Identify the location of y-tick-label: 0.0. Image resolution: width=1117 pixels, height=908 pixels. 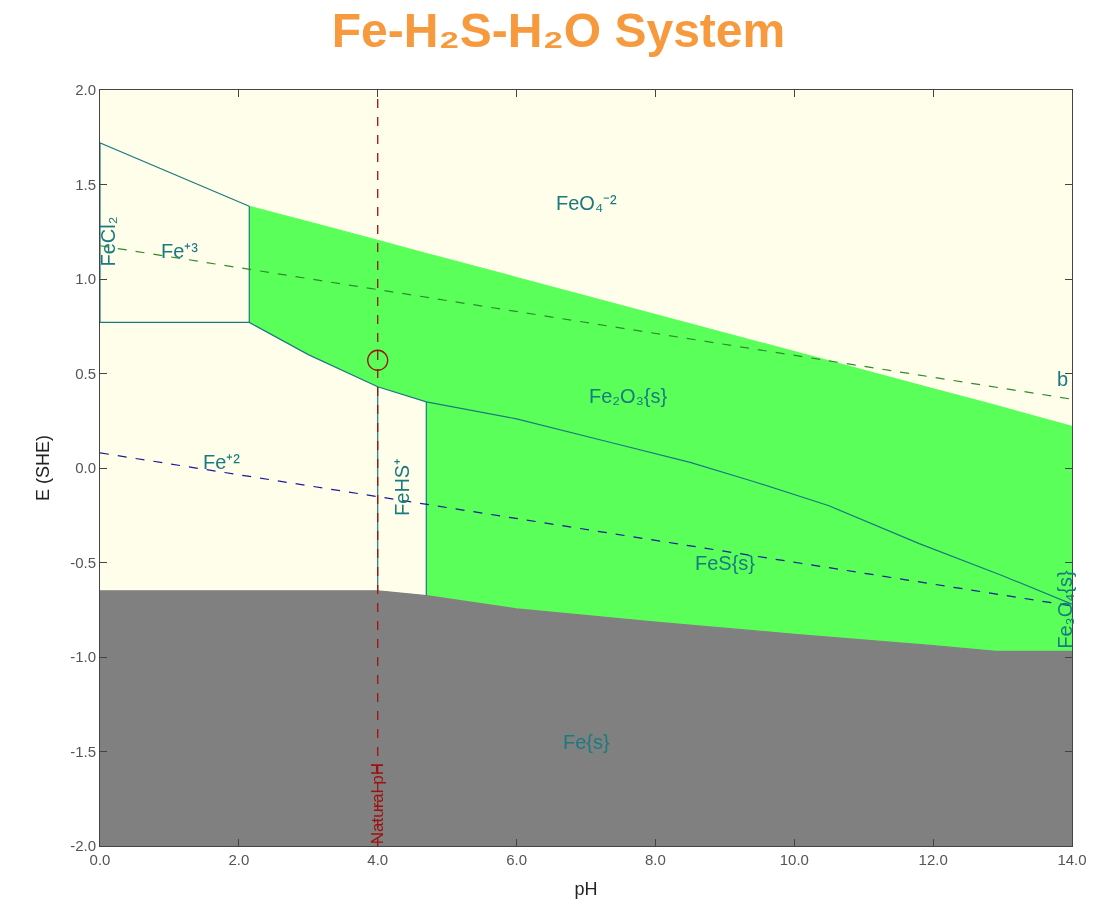
(85, 468).